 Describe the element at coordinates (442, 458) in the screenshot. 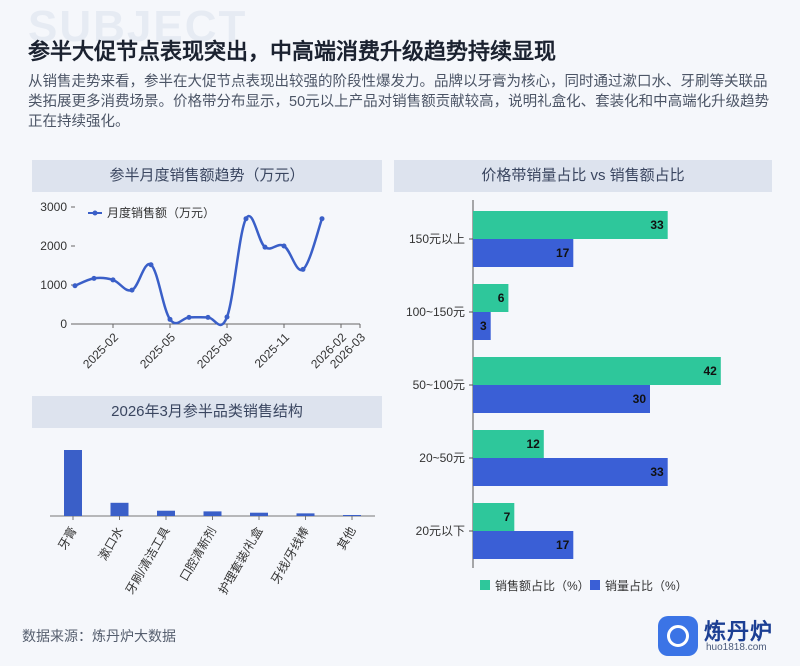

I see `category-label: 20~50元` at that location.